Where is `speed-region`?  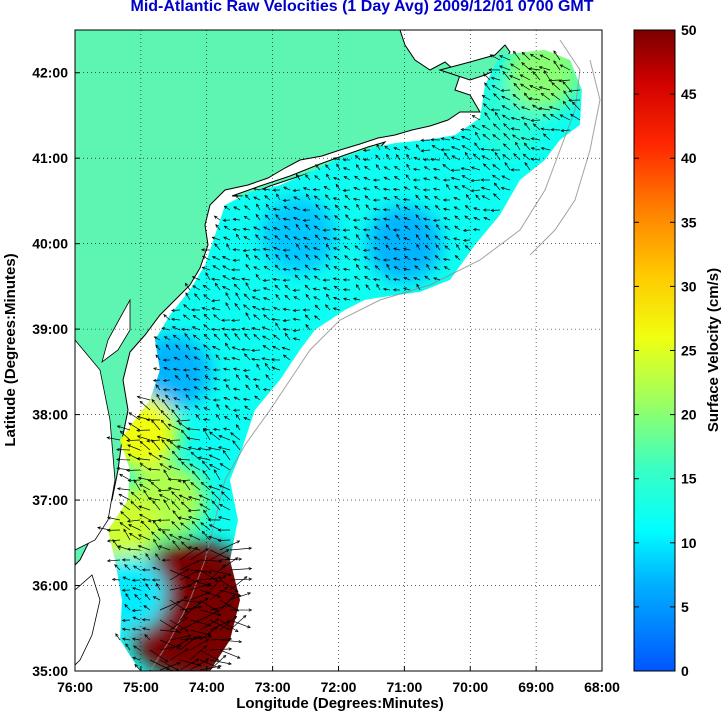
speed-region is located at coordinates (404, 243).